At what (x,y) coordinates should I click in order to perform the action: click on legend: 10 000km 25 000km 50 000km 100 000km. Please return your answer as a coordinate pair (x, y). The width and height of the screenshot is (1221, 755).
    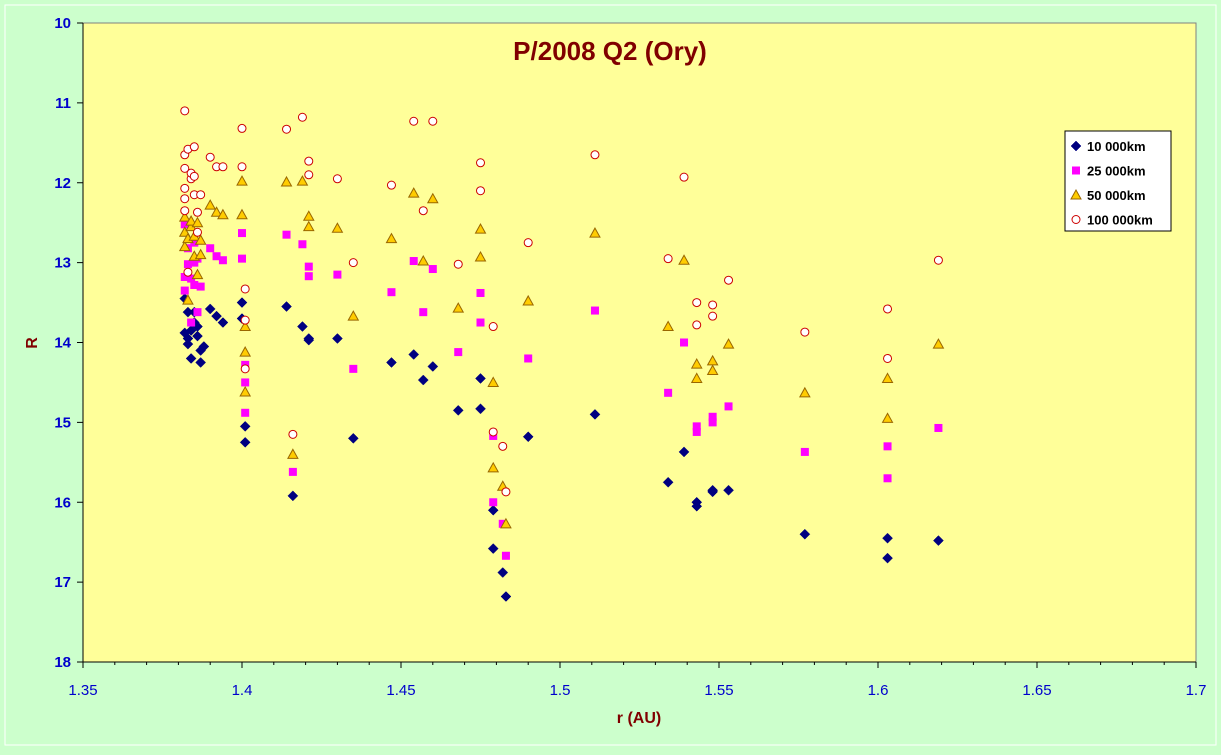
    Looking at the image, I should click on (1118, 181).